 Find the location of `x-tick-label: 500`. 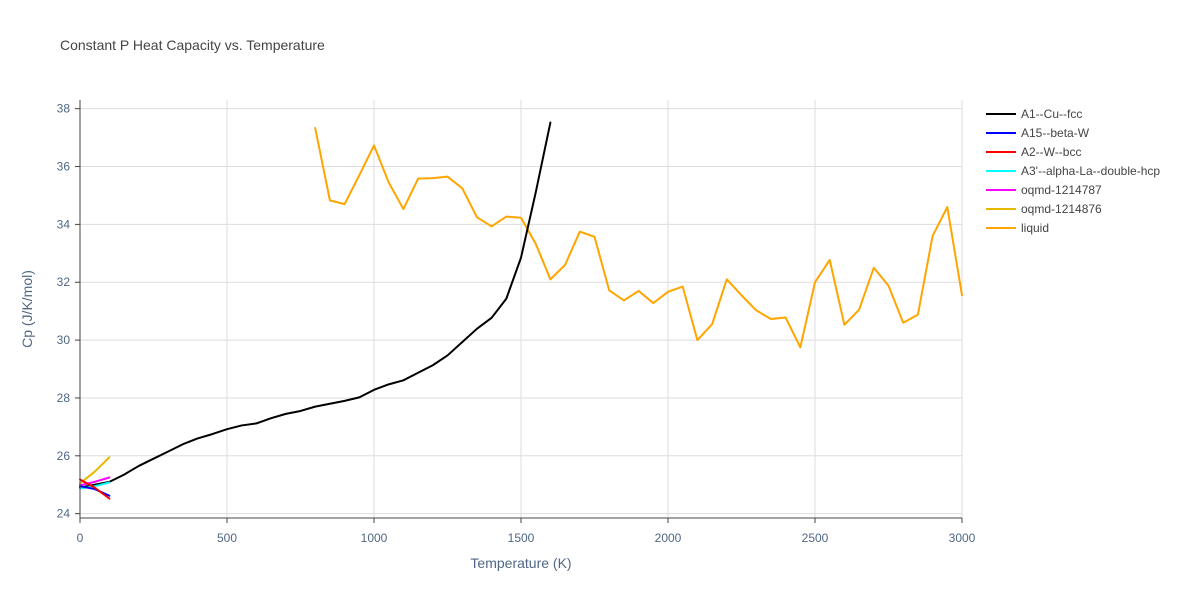

x-tick-label: 500 is located at coordinates (227, 538).